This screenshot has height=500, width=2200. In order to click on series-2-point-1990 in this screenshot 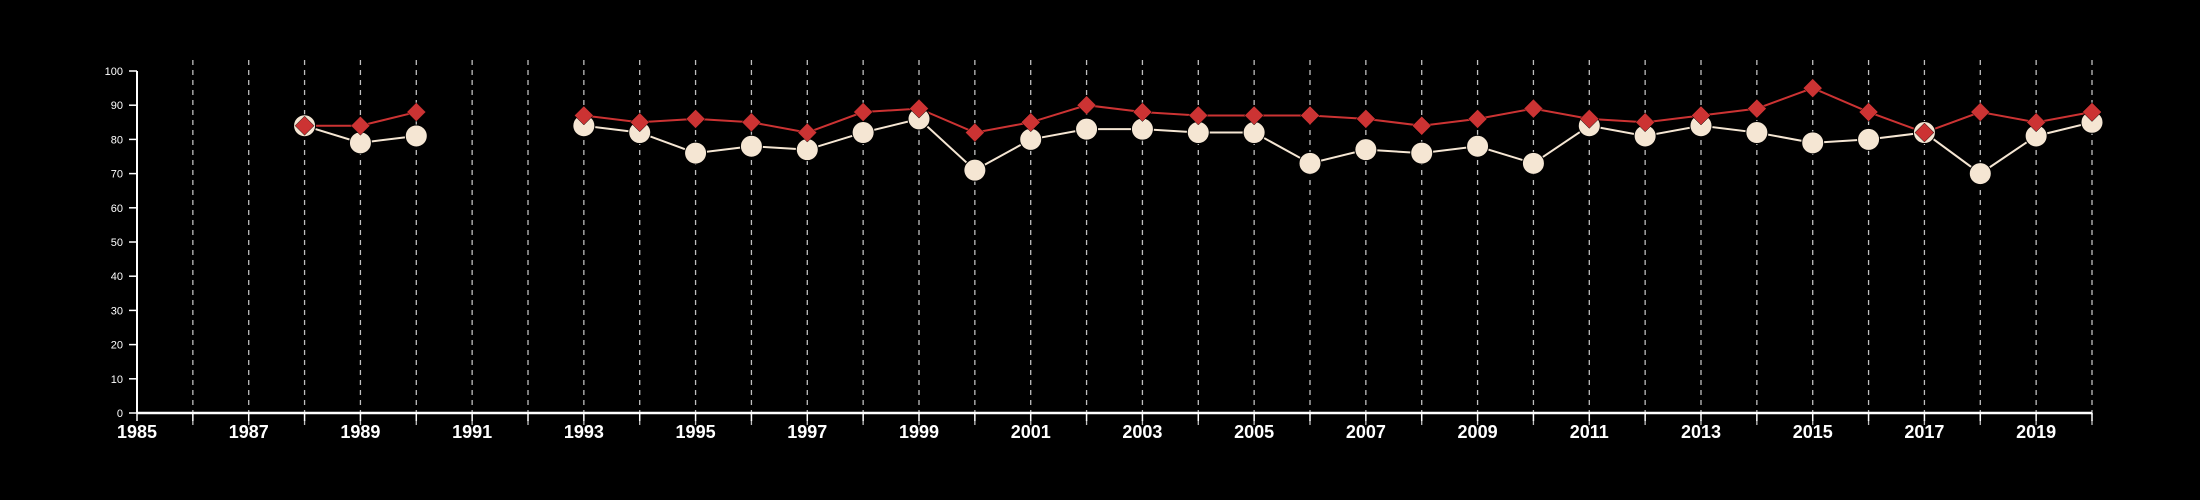, I will do `click(416, 136)`.